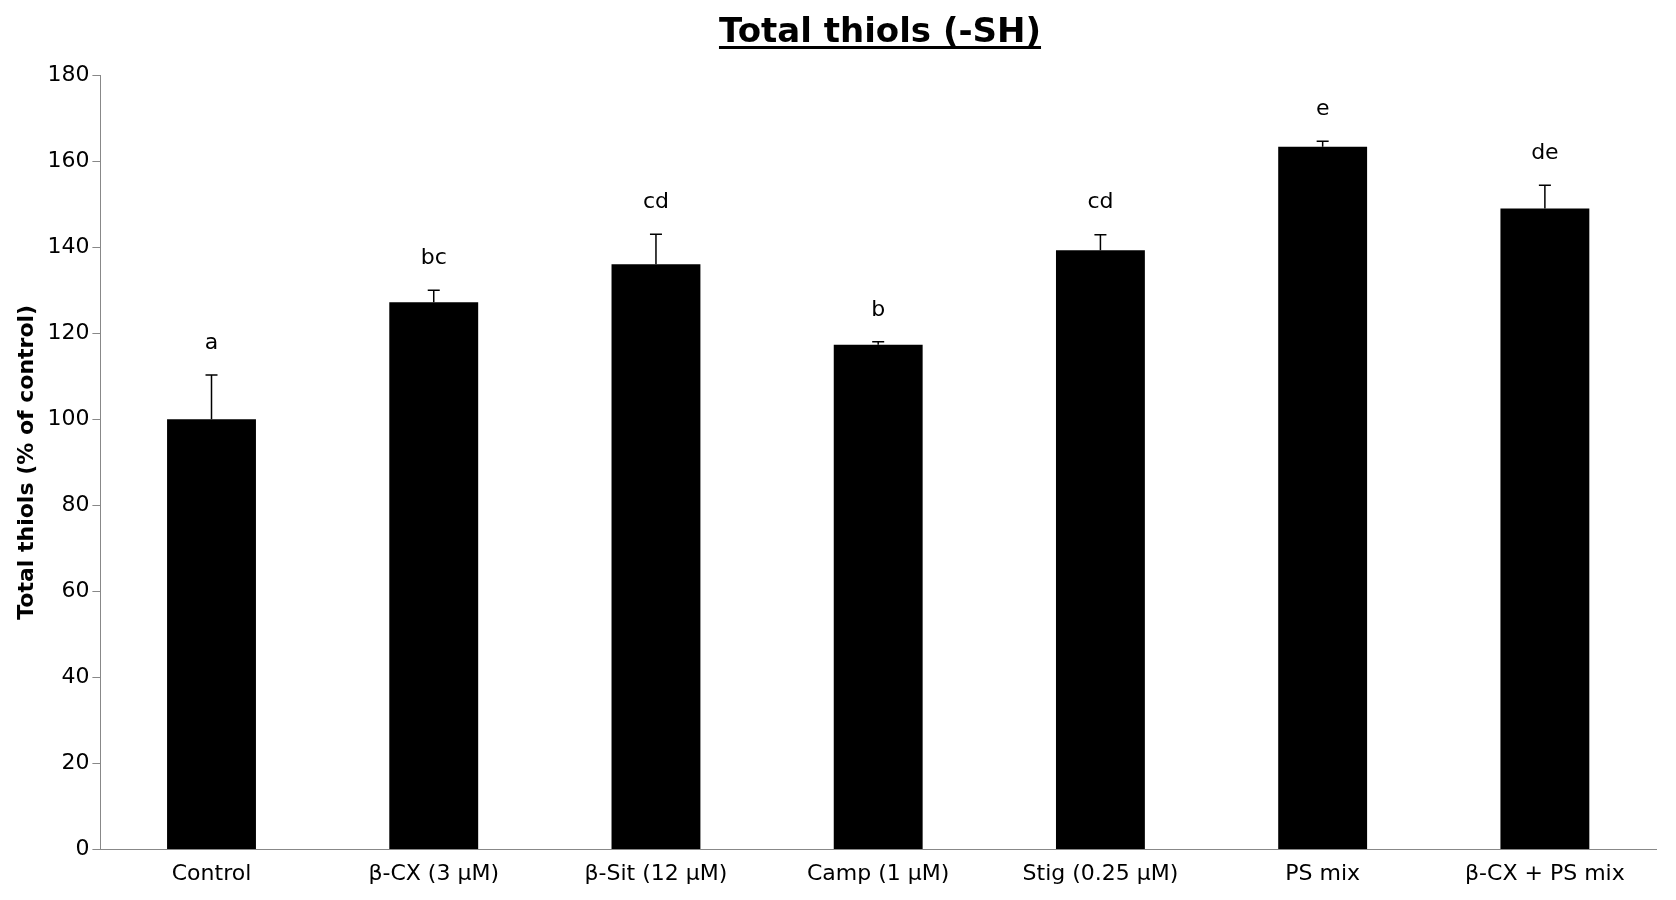 The height and width of the screenshot is (900, 1676). What do you see at coordinates (1545, 872) in the screenshot?
I see `x-tick-label: β-CX + PS mix` at bounding box center [1545, 872].